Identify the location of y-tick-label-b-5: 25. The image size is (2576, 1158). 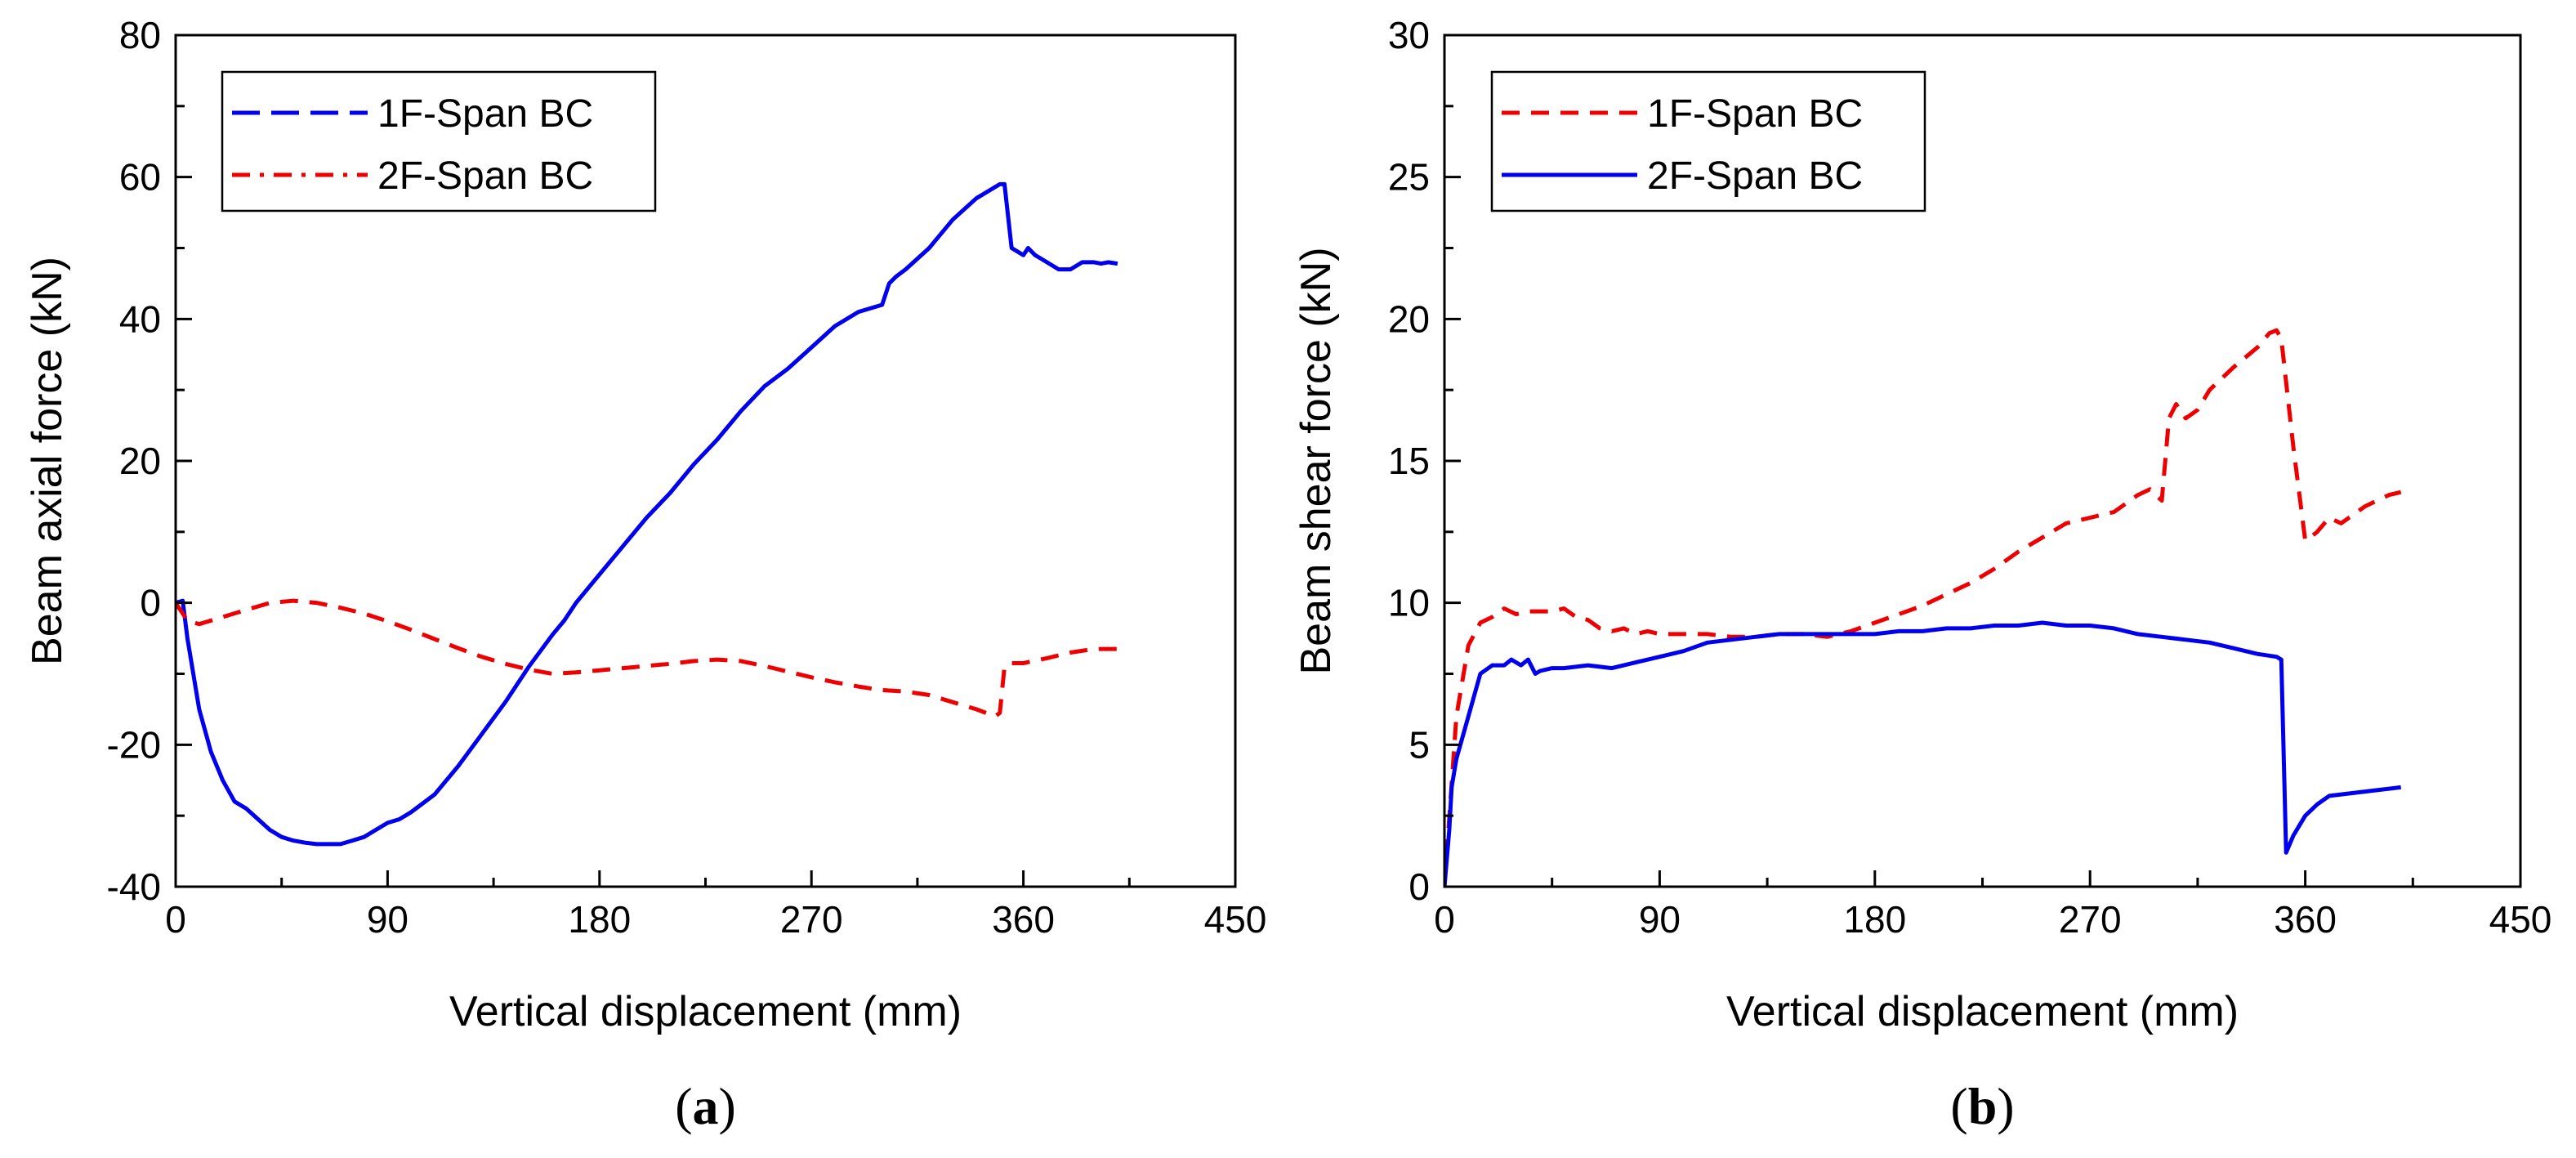
(1409, 178).